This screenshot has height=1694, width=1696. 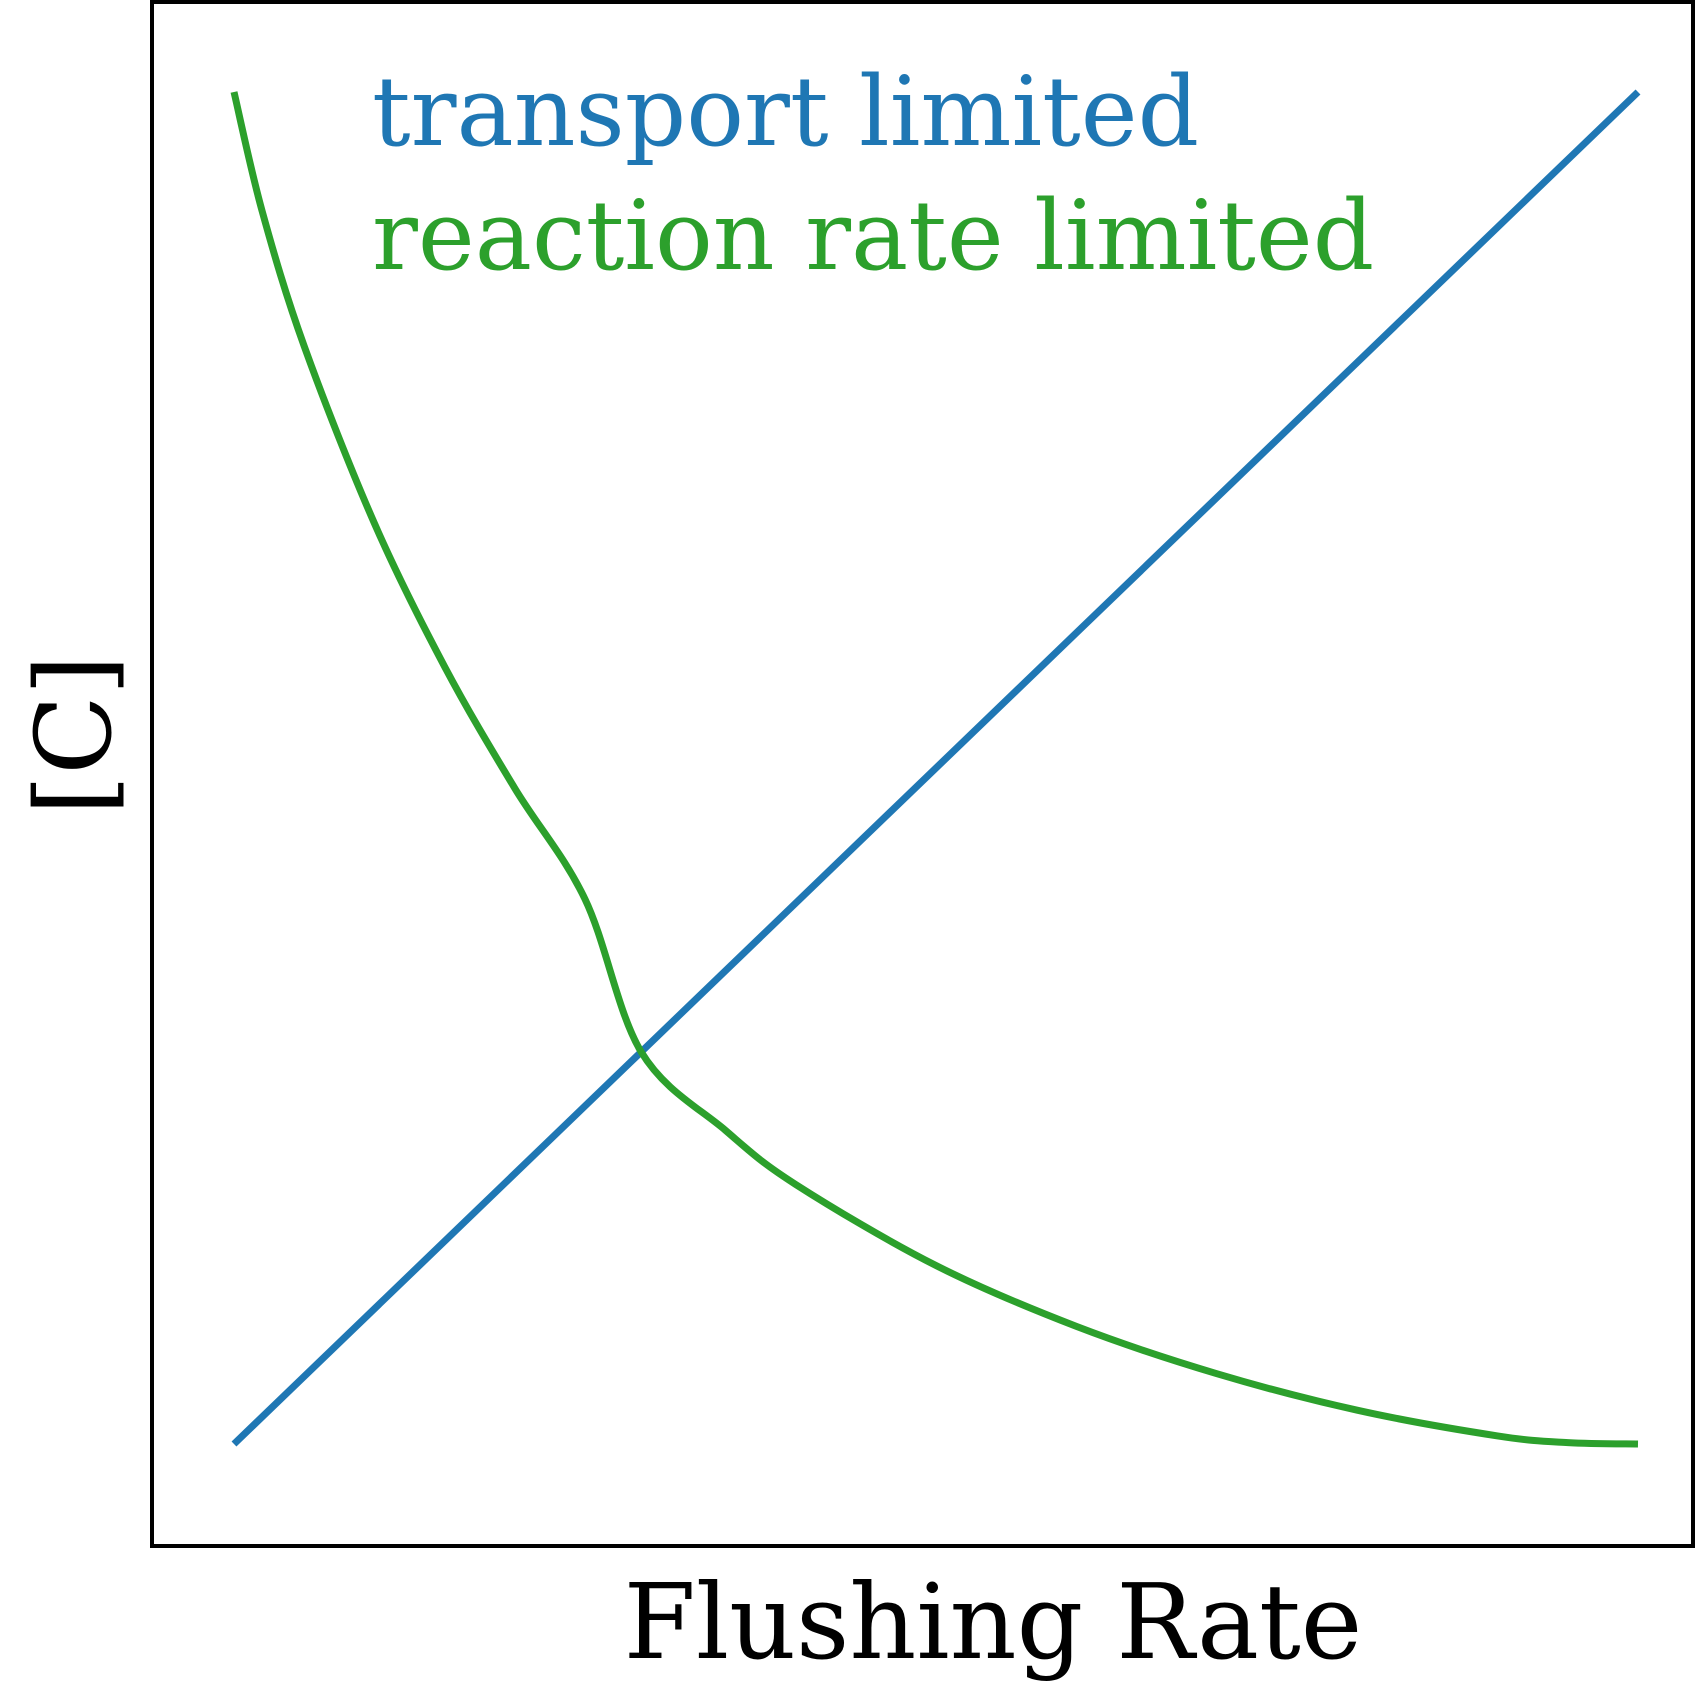 What do you see at coordinates (873, 174) in the screenshot?
I see `legend: transport limited reaction rate limited` at bounding box center [873, 174].